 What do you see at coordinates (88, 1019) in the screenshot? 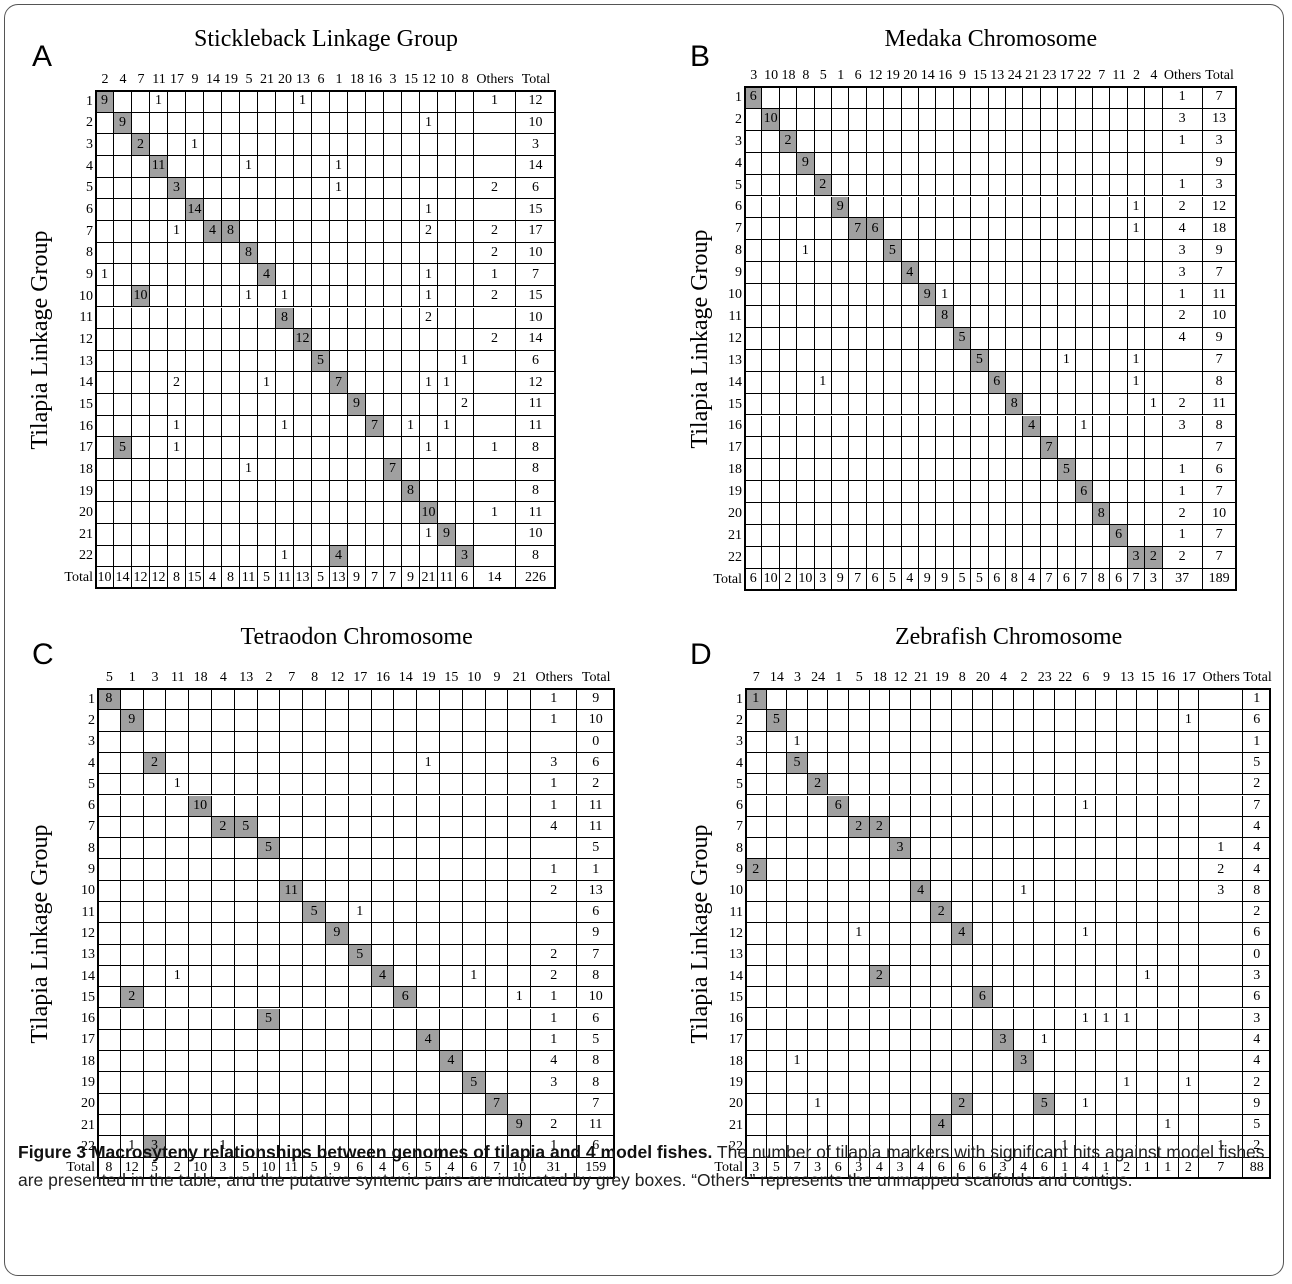
I see `row-label: 16` at bounding box center [88, 1019].